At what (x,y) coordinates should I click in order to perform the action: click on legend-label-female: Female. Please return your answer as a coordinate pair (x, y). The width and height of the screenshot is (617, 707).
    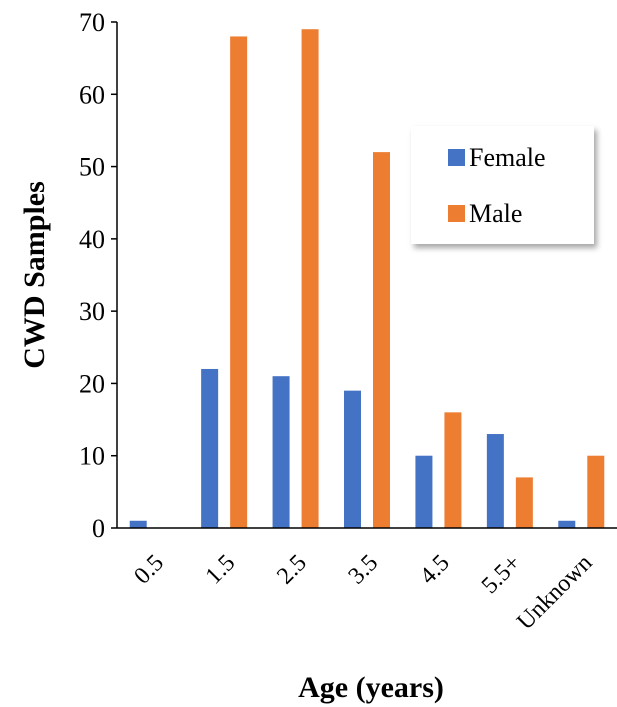
    Looking at the image, I should click on (507, 157).